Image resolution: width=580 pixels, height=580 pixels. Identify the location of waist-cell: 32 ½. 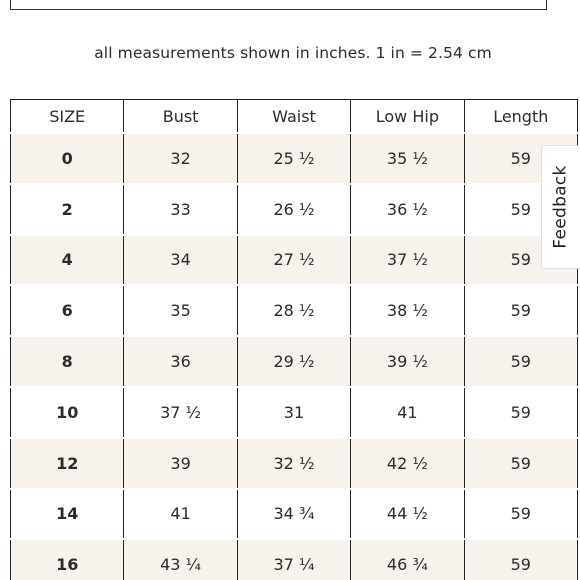
(294, 463).